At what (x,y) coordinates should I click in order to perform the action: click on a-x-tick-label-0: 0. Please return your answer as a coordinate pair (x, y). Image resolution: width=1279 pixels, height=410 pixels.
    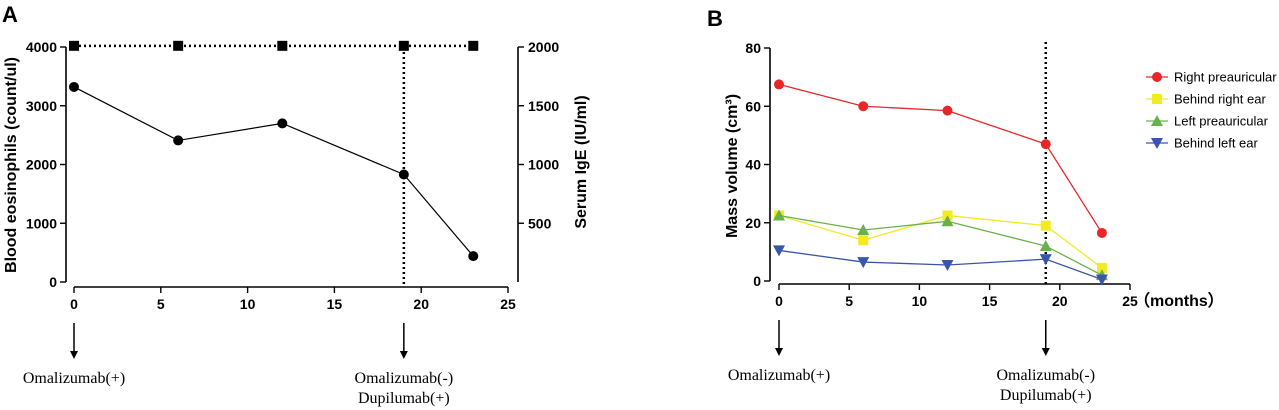
    Looking at the image, I should click on (74, 304).